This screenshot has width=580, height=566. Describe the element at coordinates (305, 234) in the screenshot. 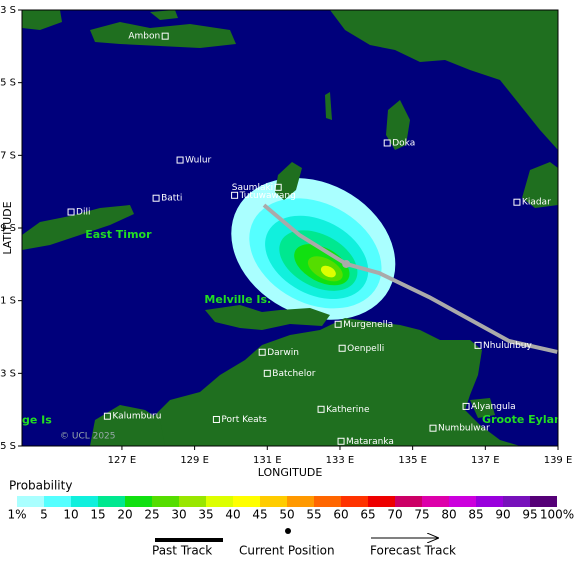

I see `past-track` at that location.